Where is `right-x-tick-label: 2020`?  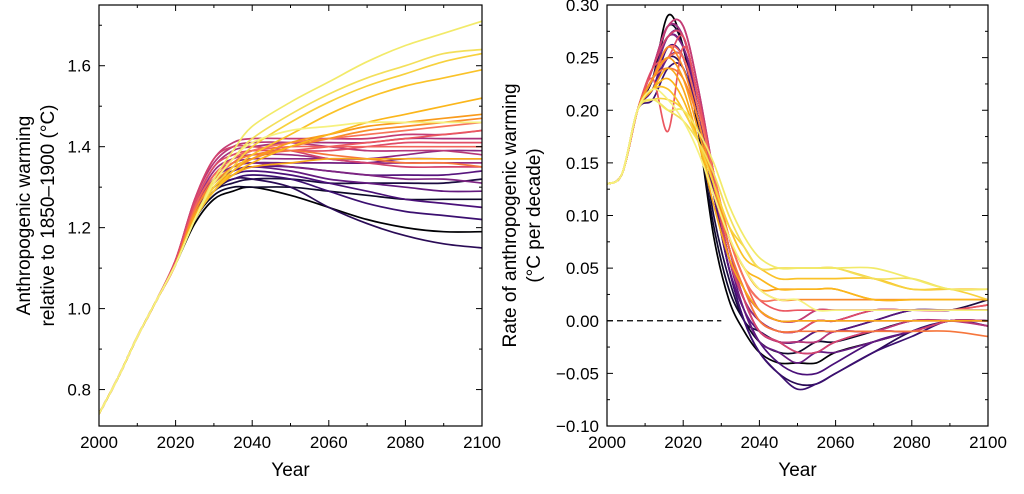
right-x-tick-label: 2020 is located at coordinates (683, 442).